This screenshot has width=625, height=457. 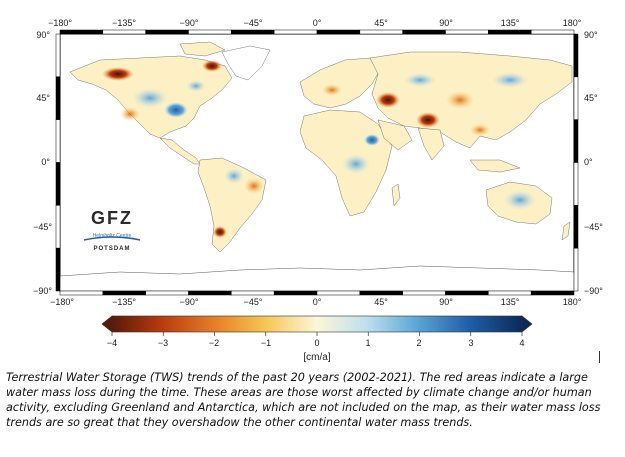 What do you see at coordinates (527, 324) in the screenshot?
I see `colorbar-right-arrow` at bounding box center [527, 324].